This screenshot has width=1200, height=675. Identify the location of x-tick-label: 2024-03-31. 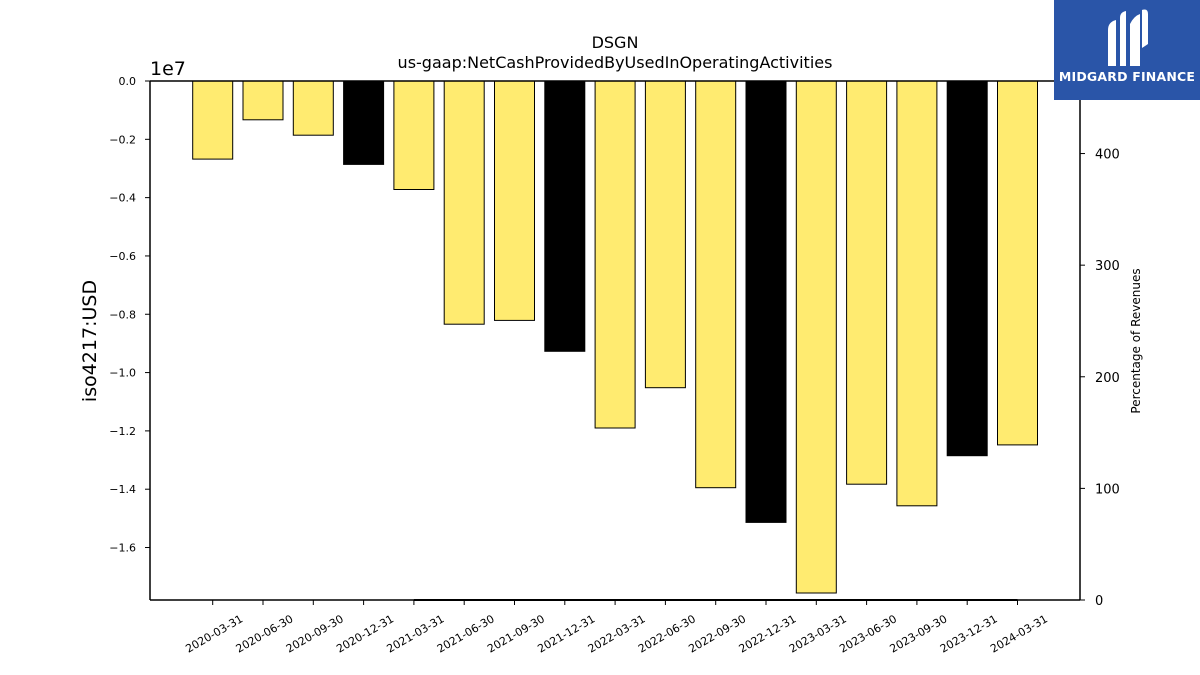
(1019, 633).